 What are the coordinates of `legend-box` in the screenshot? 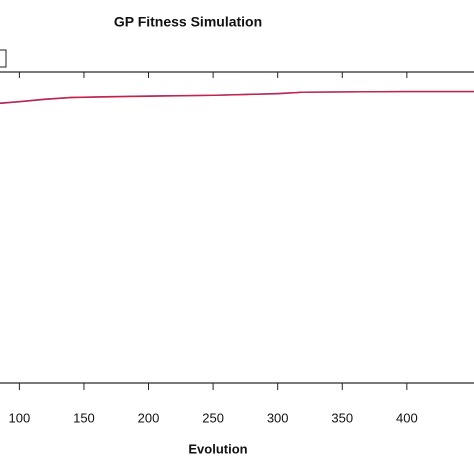 It's located at (3, 58).